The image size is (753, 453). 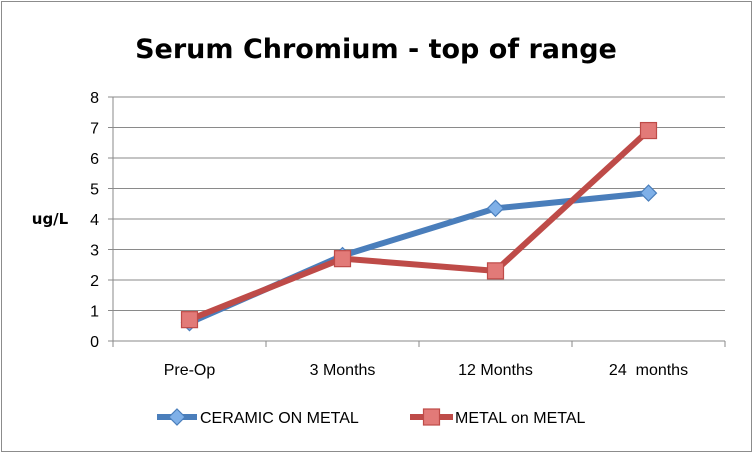 What do you see at coordinates (371, 417) in the screenshot?
I see `legend: CERAMIC ON METAL METAL on METAL` at bounding box center [371, 417].